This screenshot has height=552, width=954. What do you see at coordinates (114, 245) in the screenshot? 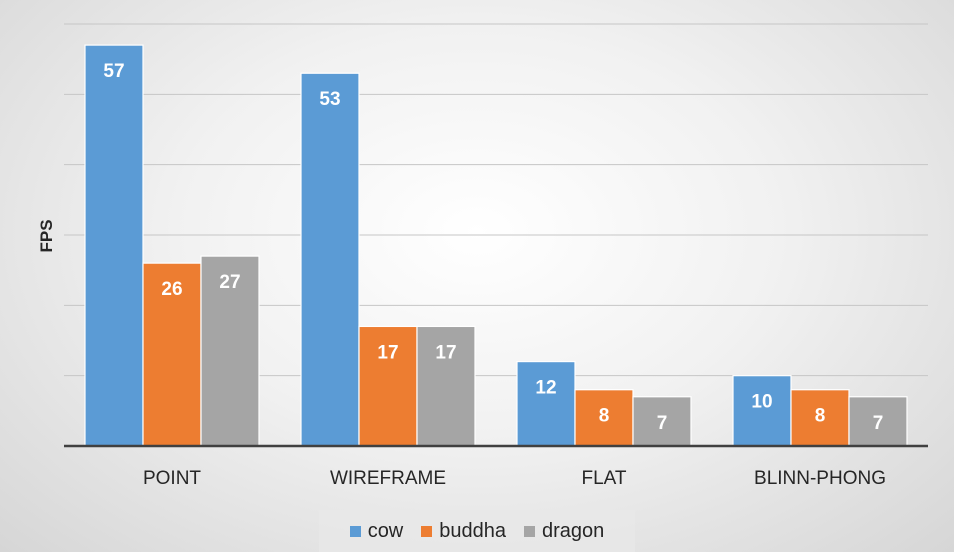
I see `bar-cow-point` at bounding box center [114, 245].